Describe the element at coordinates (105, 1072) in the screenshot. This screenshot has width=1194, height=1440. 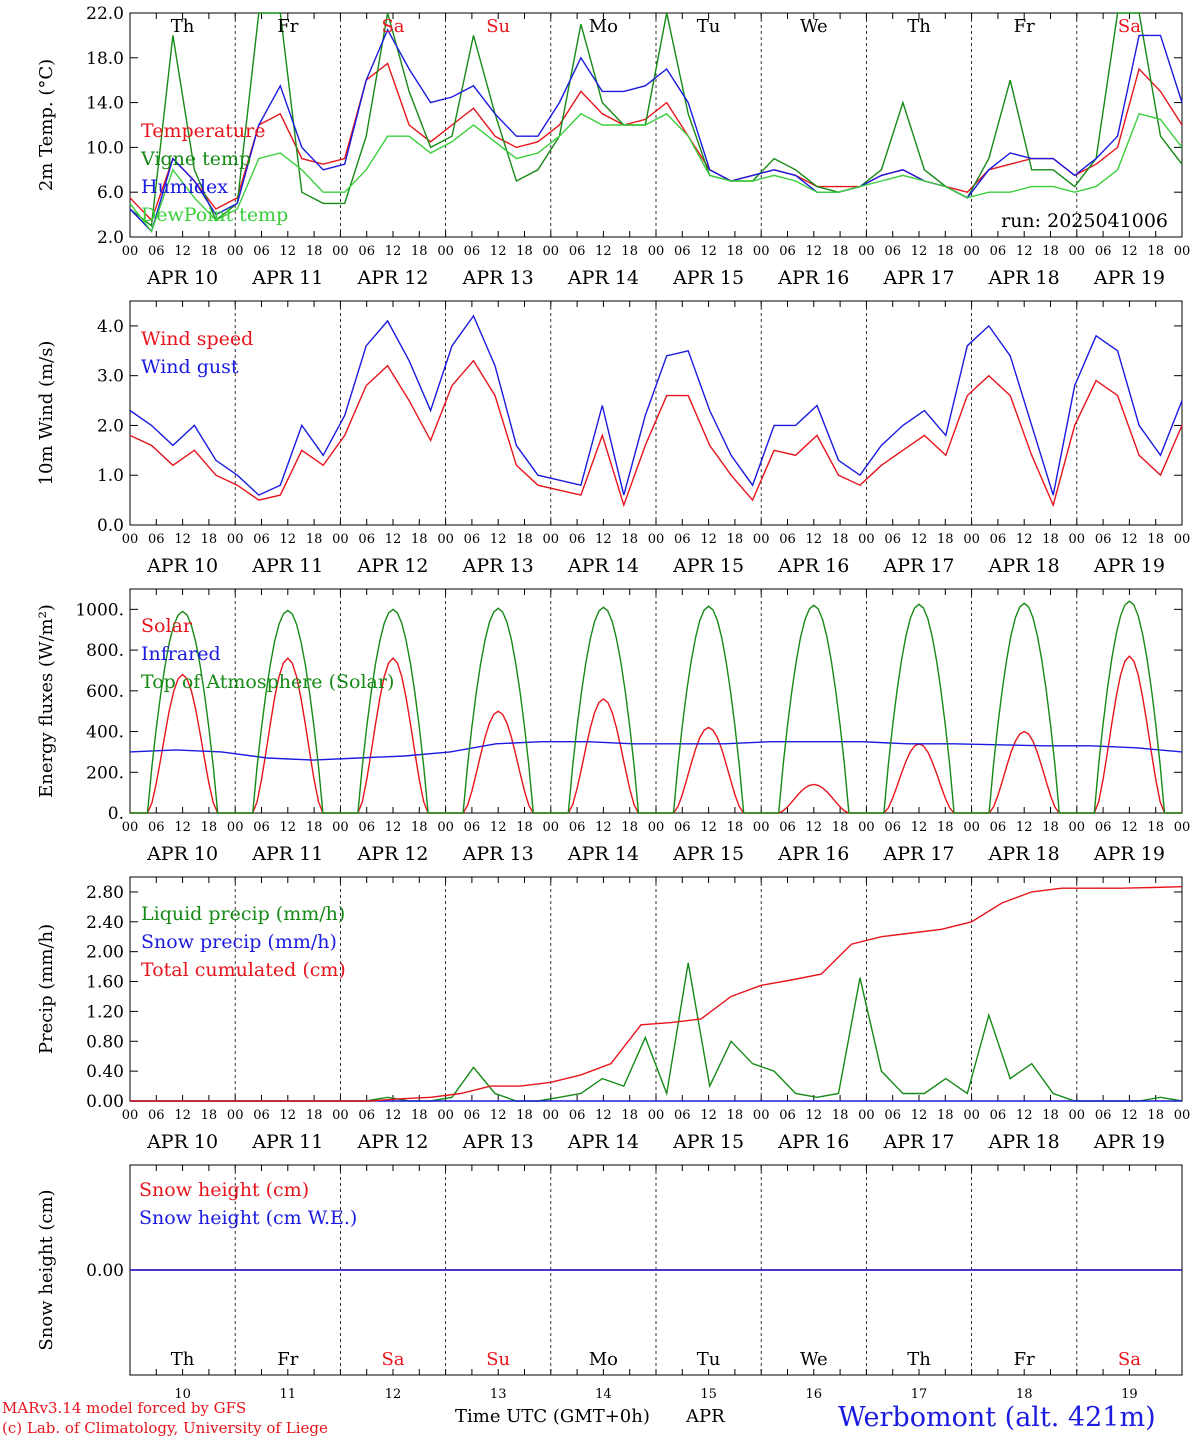
I see `y-tick-label: 0.40` at that location.